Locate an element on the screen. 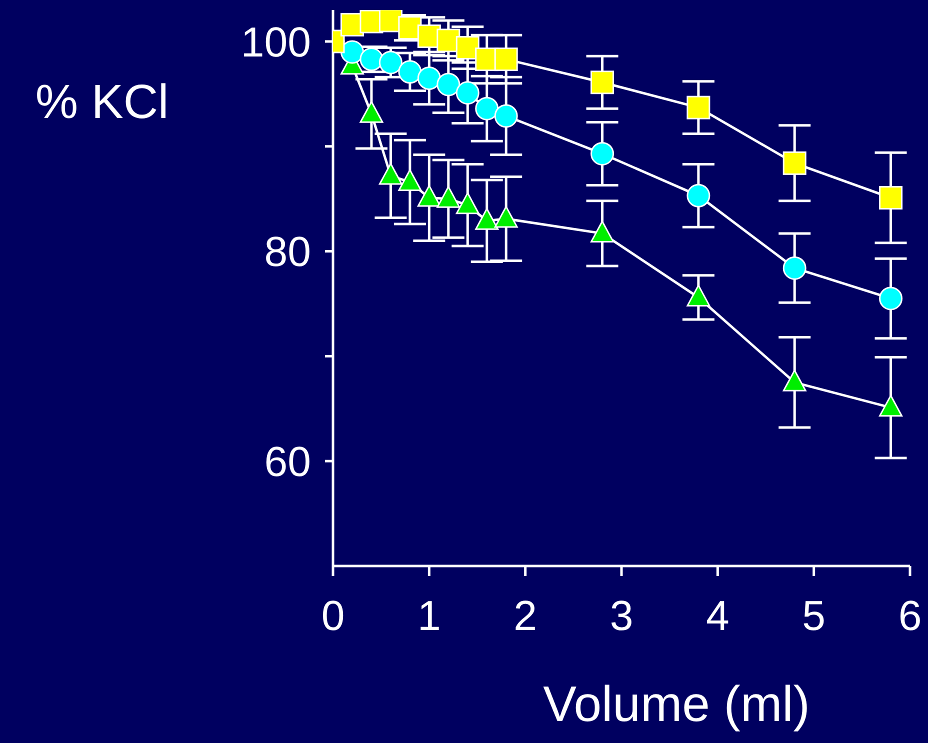  y-tick-label: 60 is located at coordinates (287, 462).